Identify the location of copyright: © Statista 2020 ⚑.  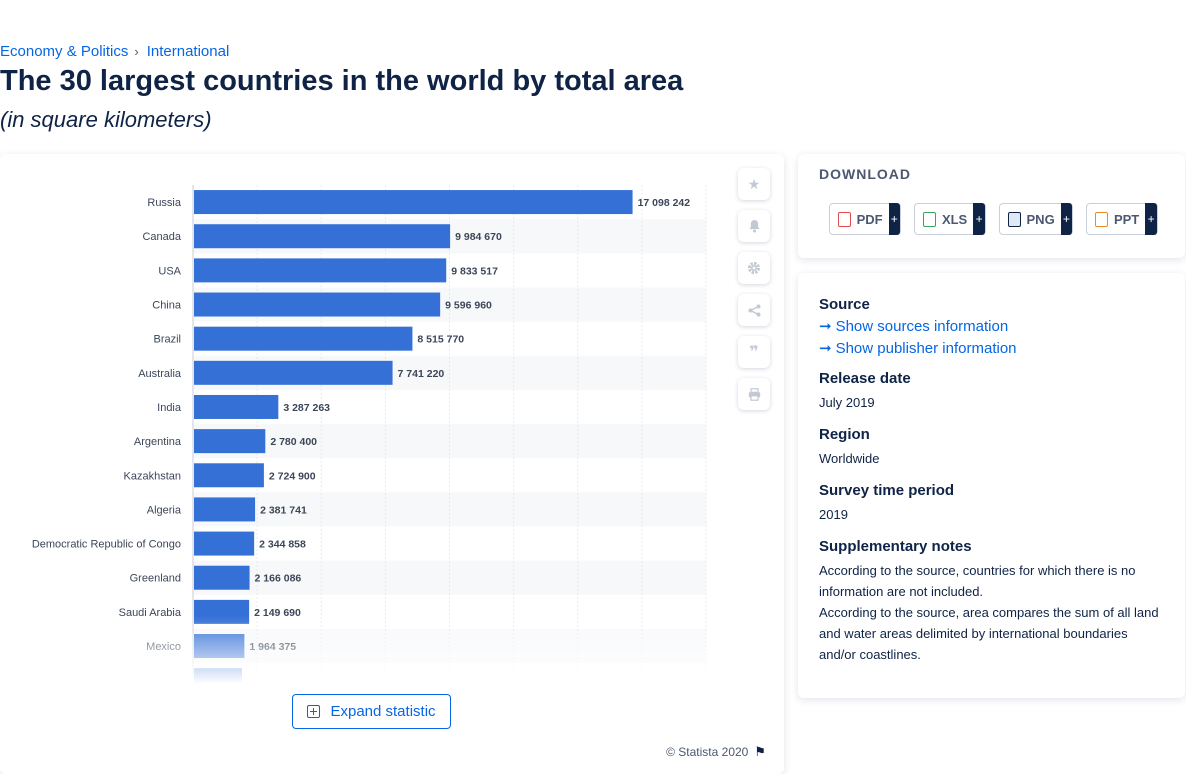
(716, 752).